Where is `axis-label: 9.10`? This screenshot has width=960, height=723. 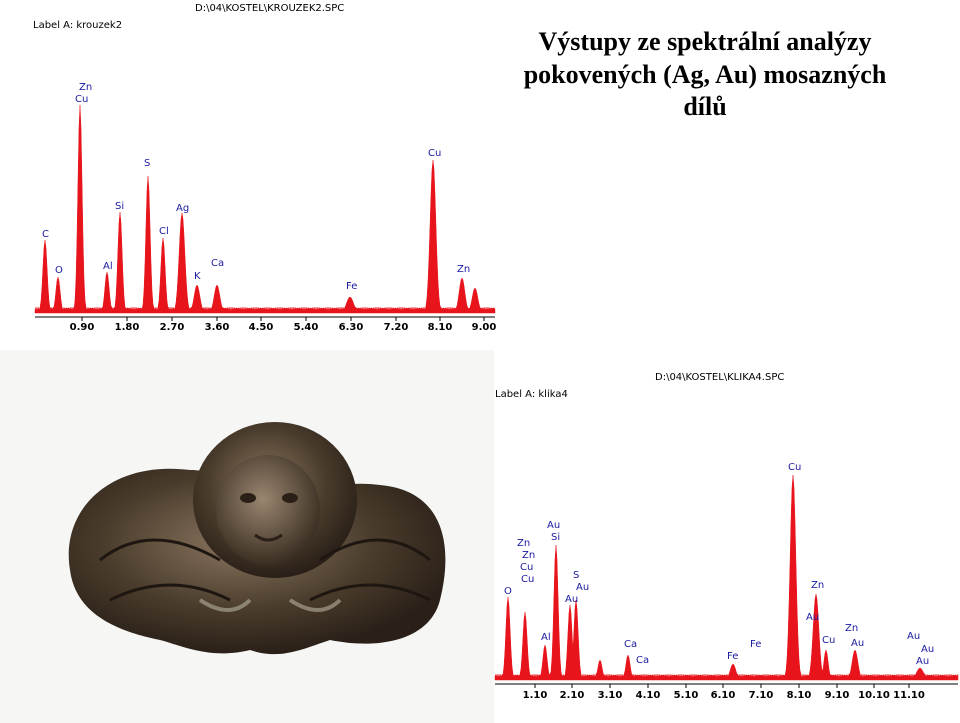 axis-label: 9.10 is located at coordinates (837, 695).